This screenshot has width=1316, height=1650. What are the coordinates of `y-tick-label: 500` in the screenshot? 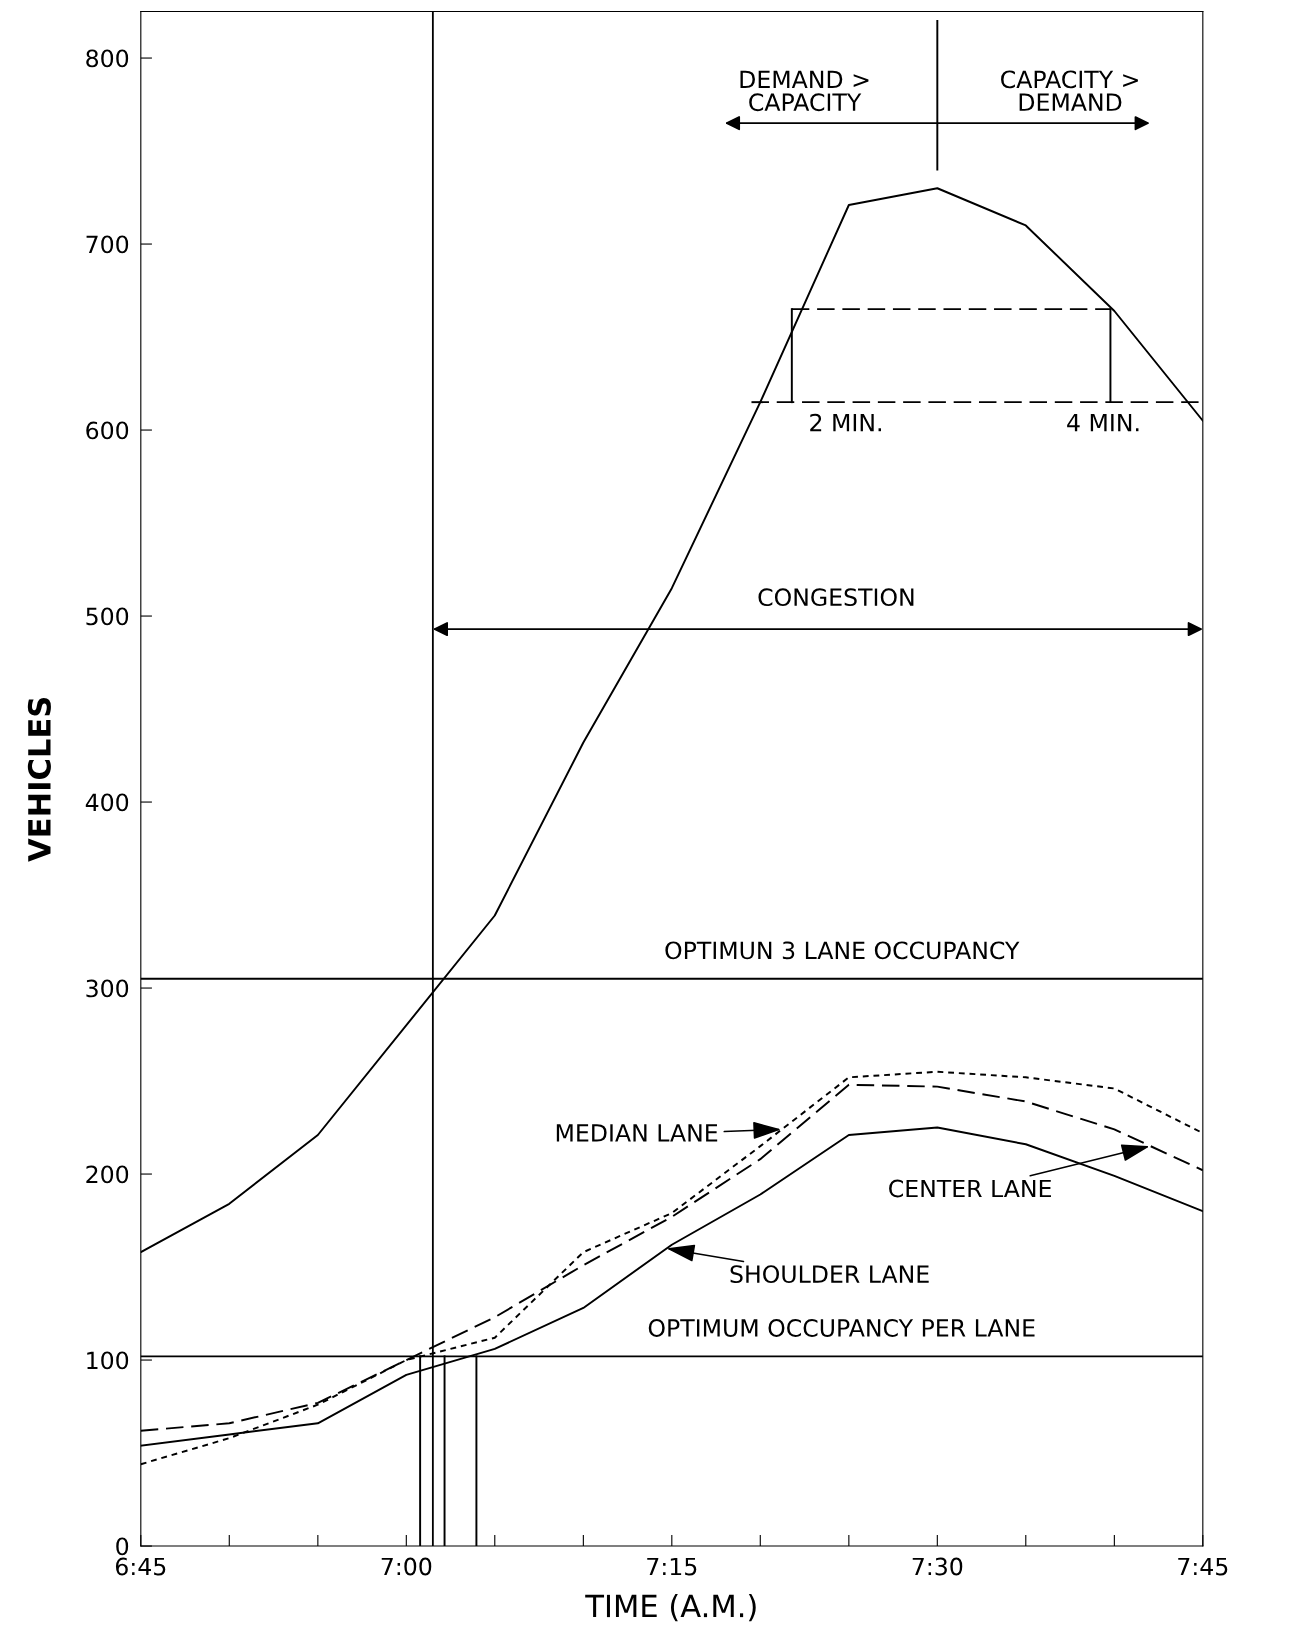 It's located at (107, 616).